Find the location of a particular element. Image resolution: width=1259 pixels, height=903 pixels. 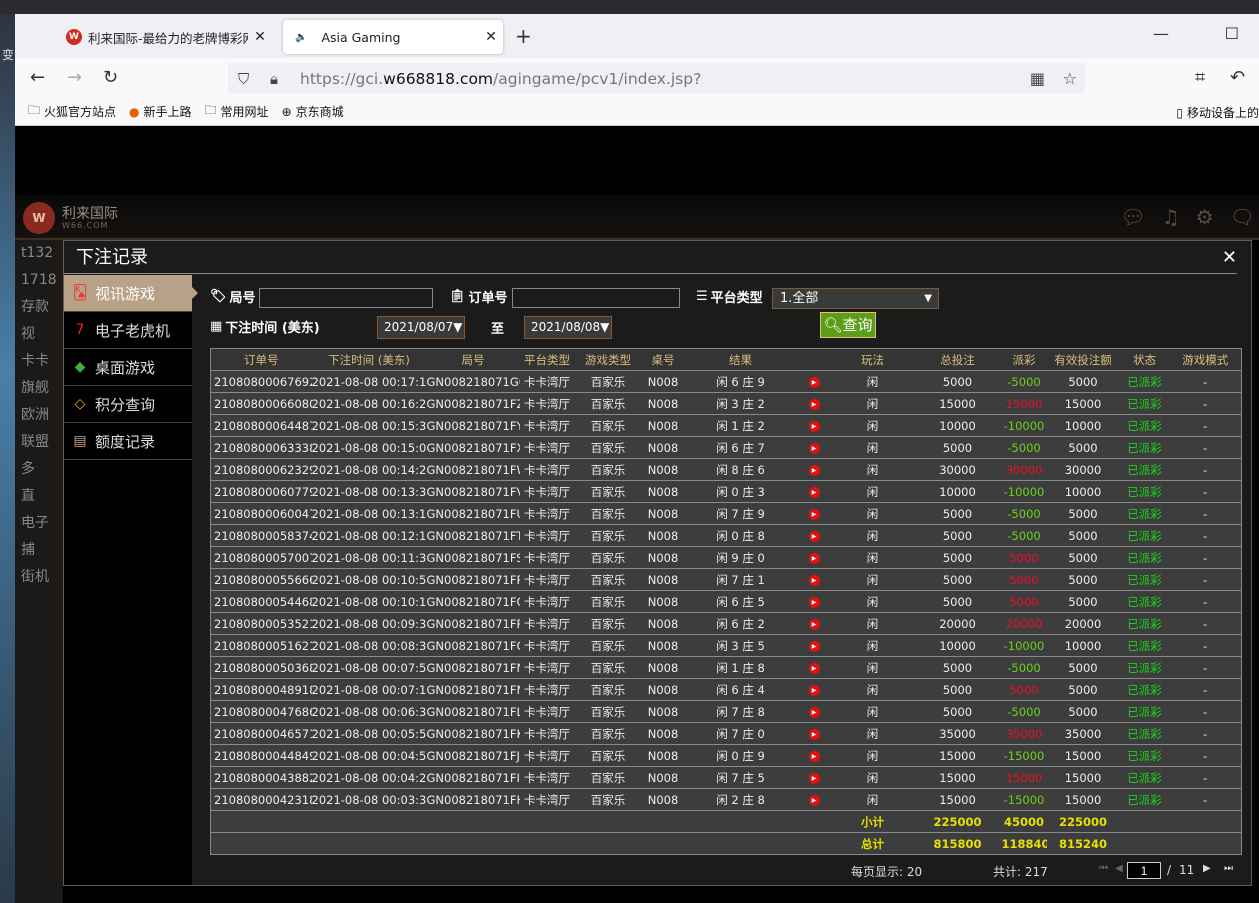

result-cell: 闲 6 庄 5 is located at coordinates (740, 601).